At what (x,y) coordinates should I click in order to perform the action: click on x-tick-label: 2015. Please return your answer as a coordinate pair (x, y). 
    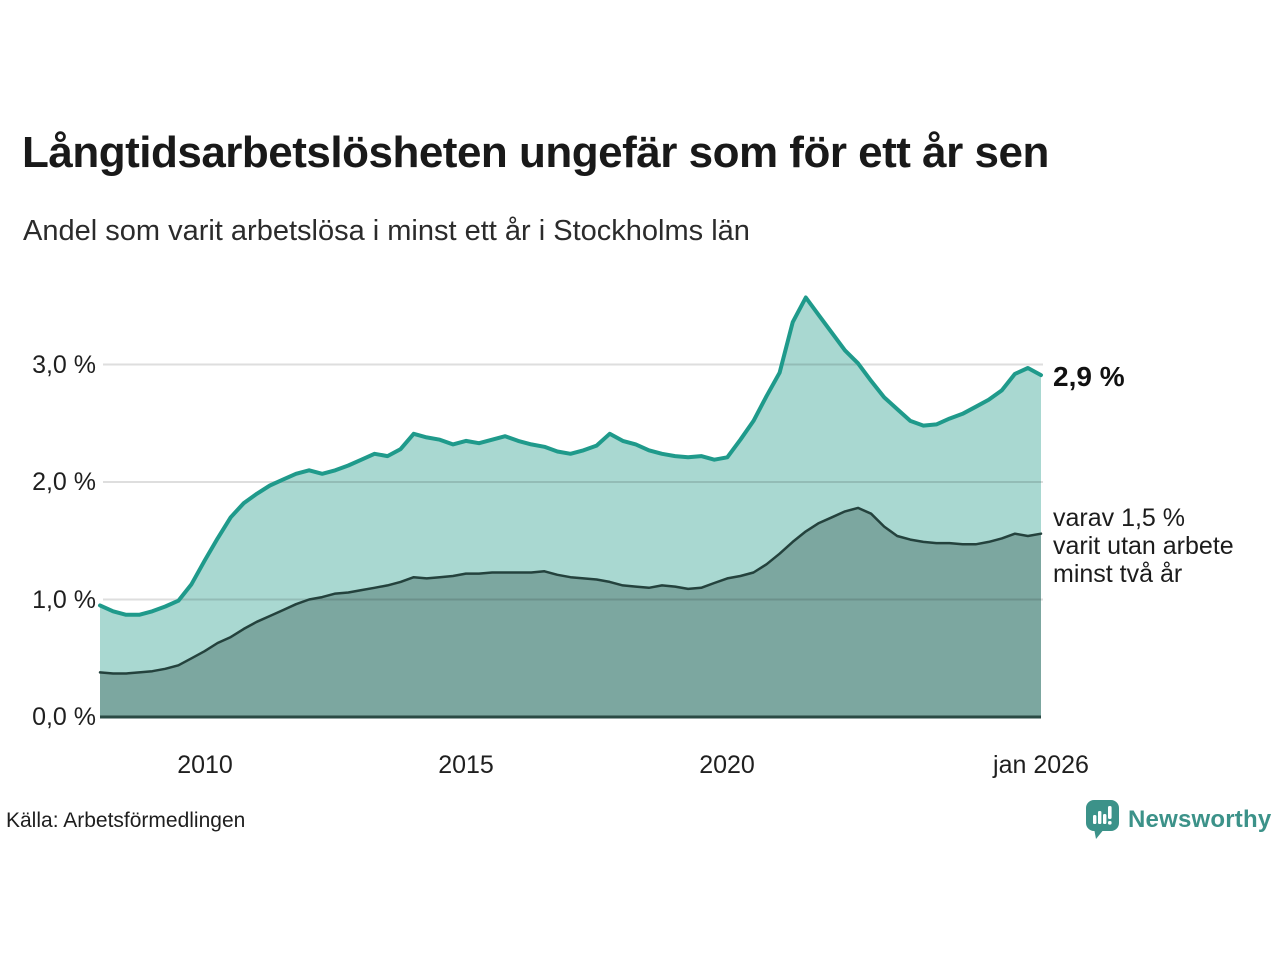
    Looking at the image, I should click on (466, 765).